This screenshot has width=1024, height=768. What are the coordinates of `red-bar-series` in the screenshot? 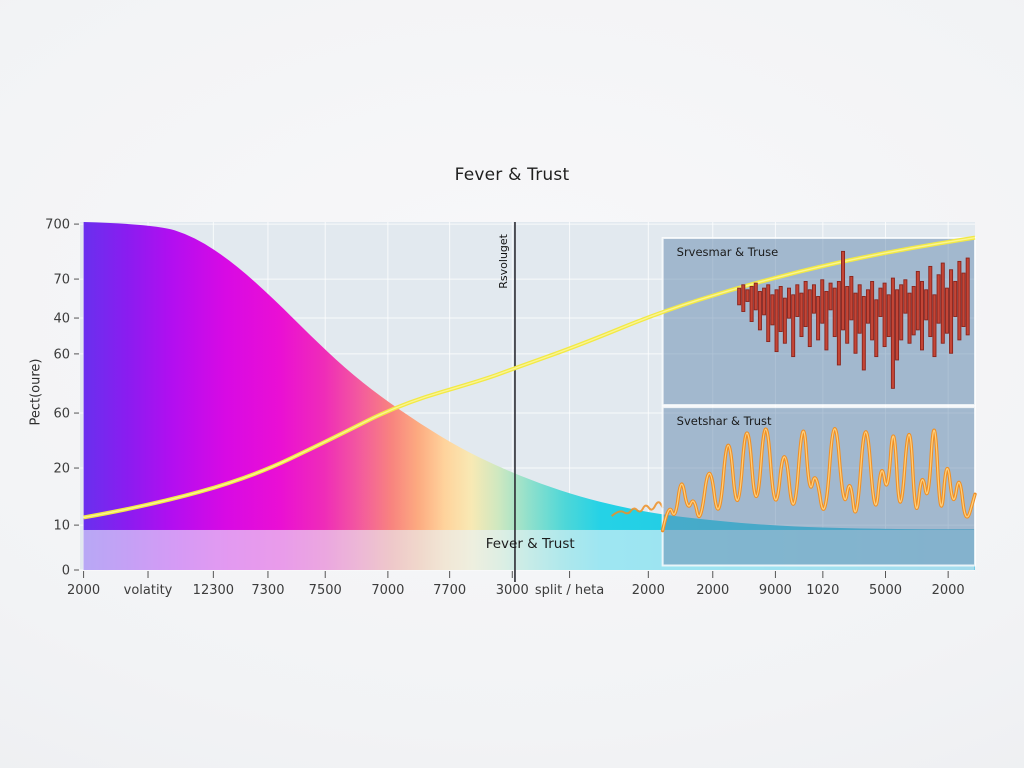 It's located at (853, 319).